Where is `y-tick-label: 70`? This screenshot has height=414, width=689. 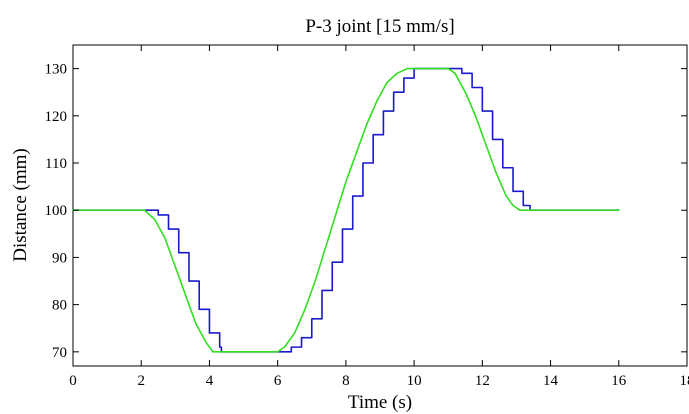 y-tick-label: 70 is located at coordinates (59, 353).